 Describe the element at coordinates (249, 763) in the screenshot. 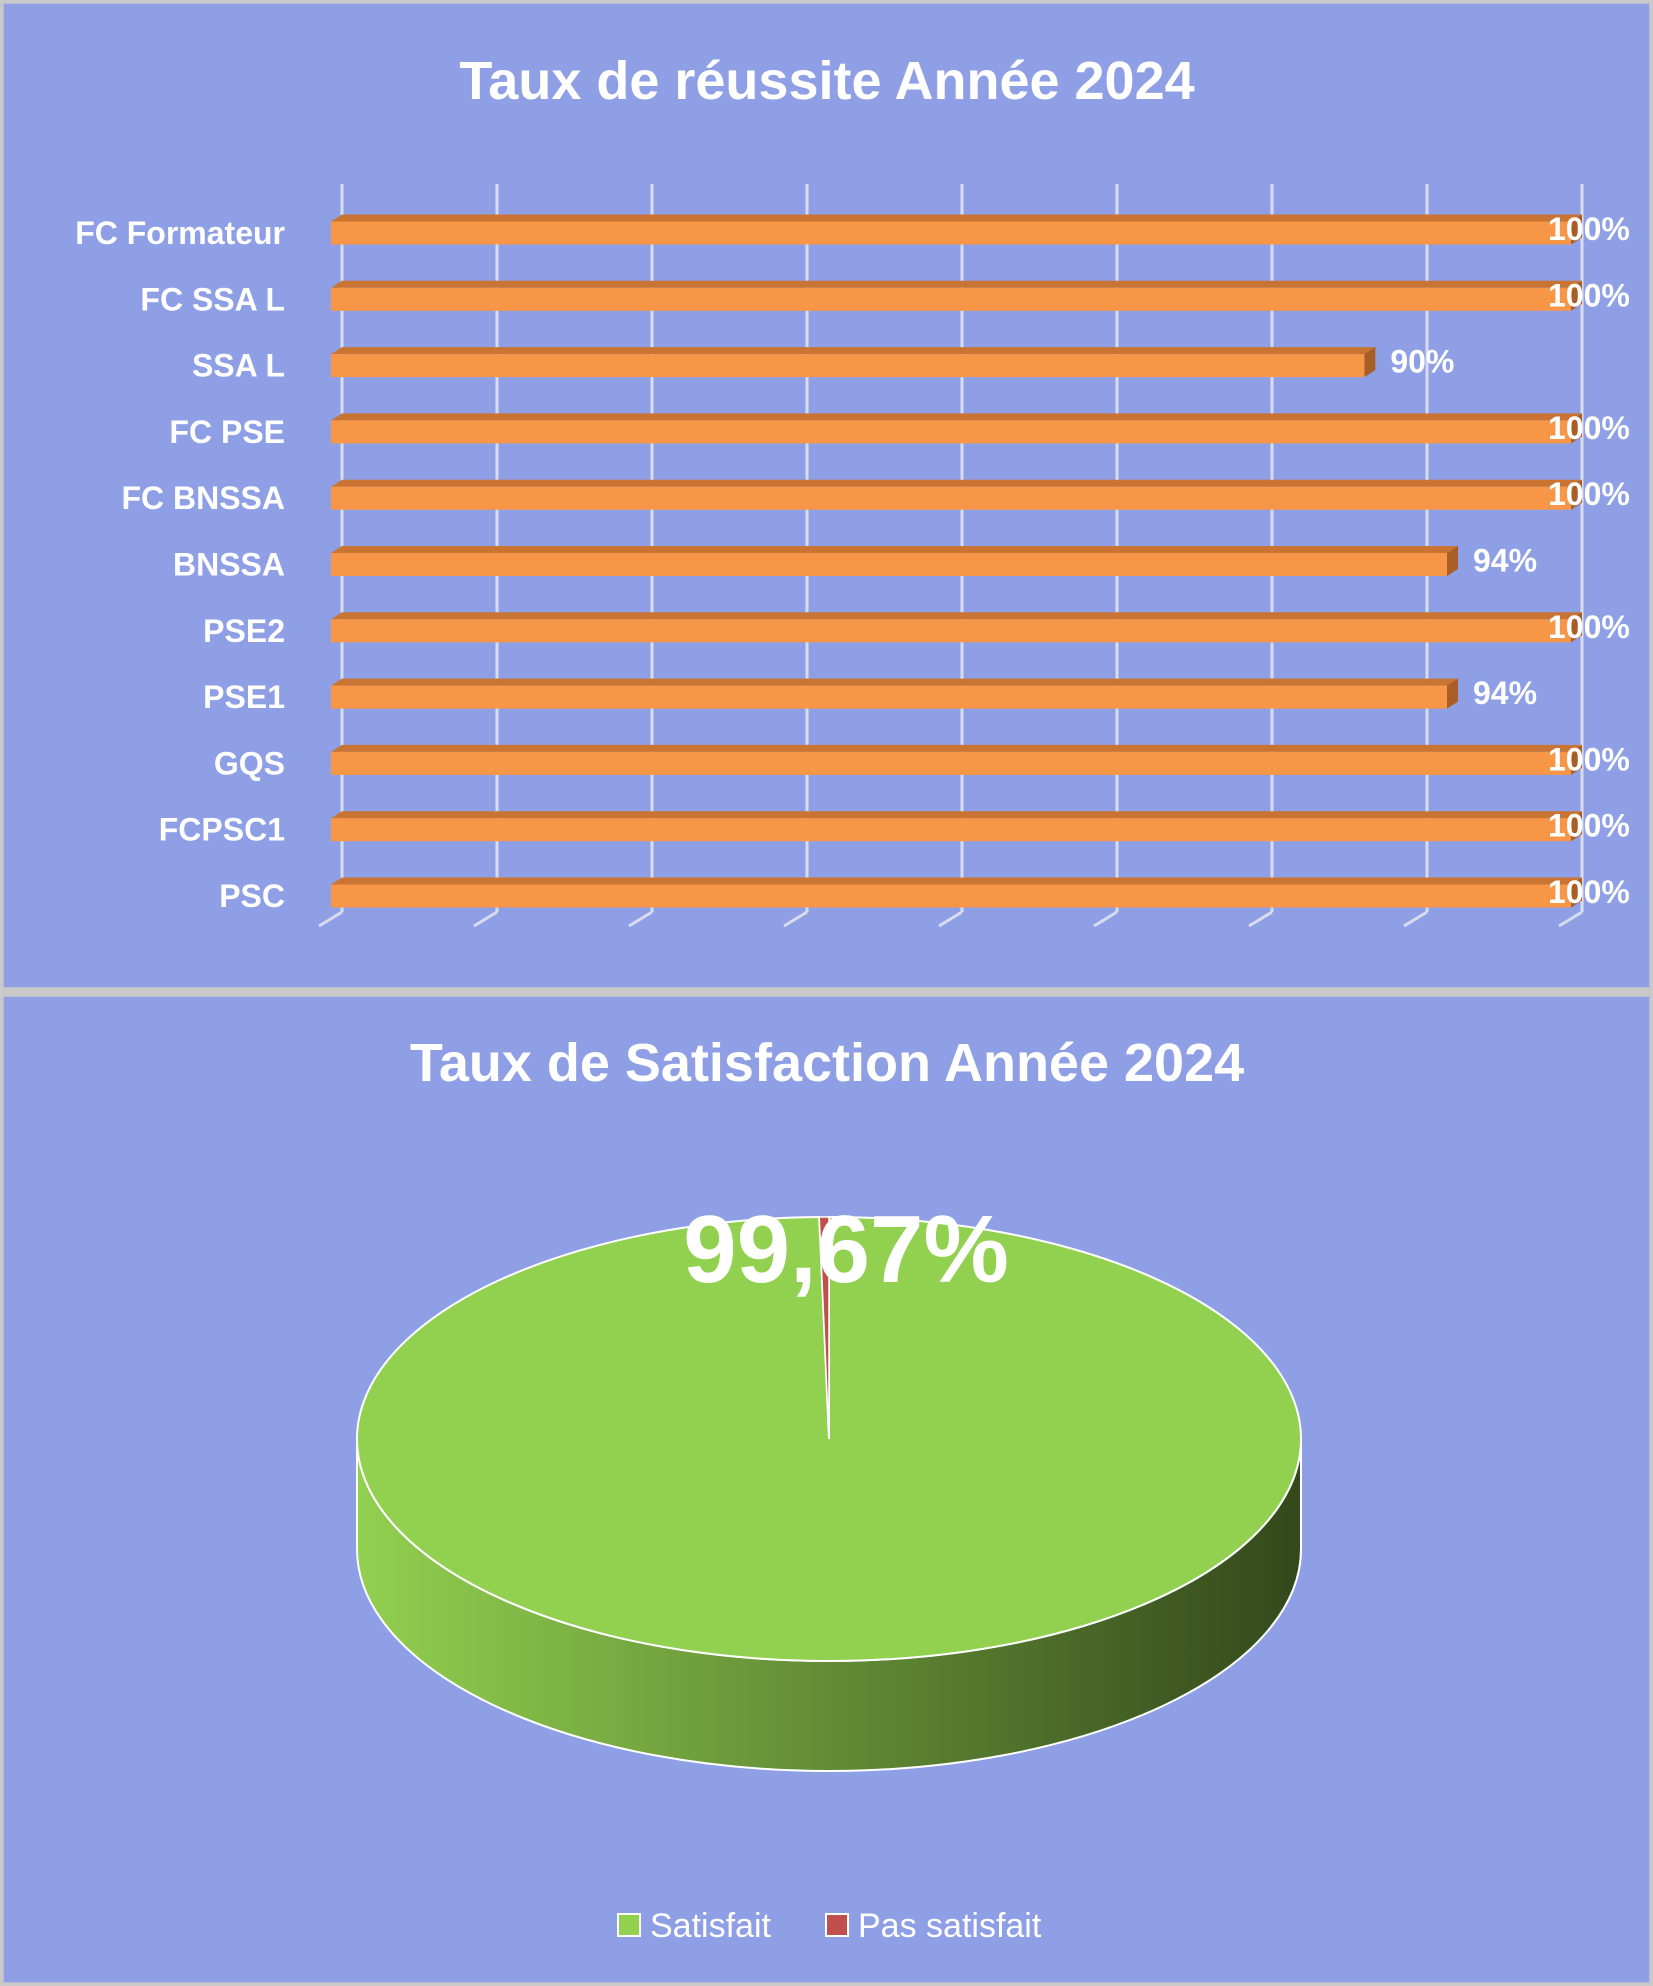

I see `category-label-gqs: GQS` at that location.